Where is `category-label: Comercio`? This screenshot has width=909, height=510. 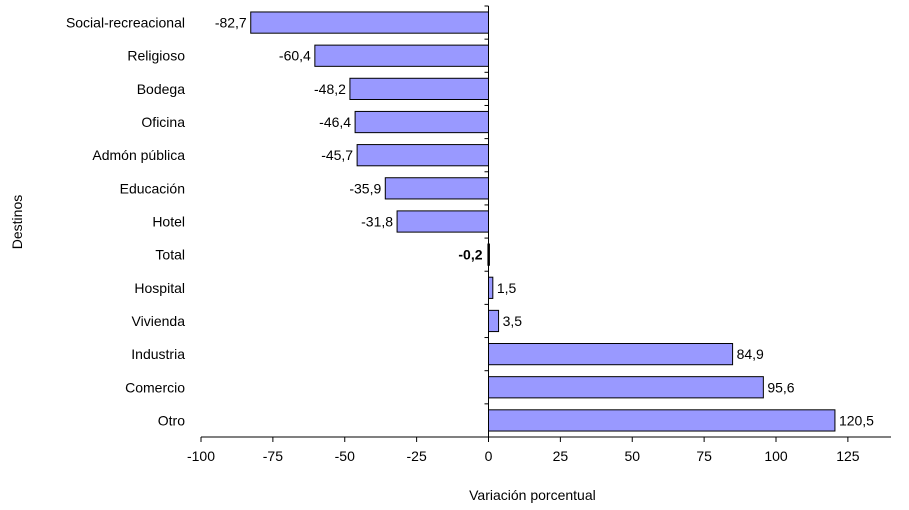 category-label: Comercio is located at coordinates (155, 387).